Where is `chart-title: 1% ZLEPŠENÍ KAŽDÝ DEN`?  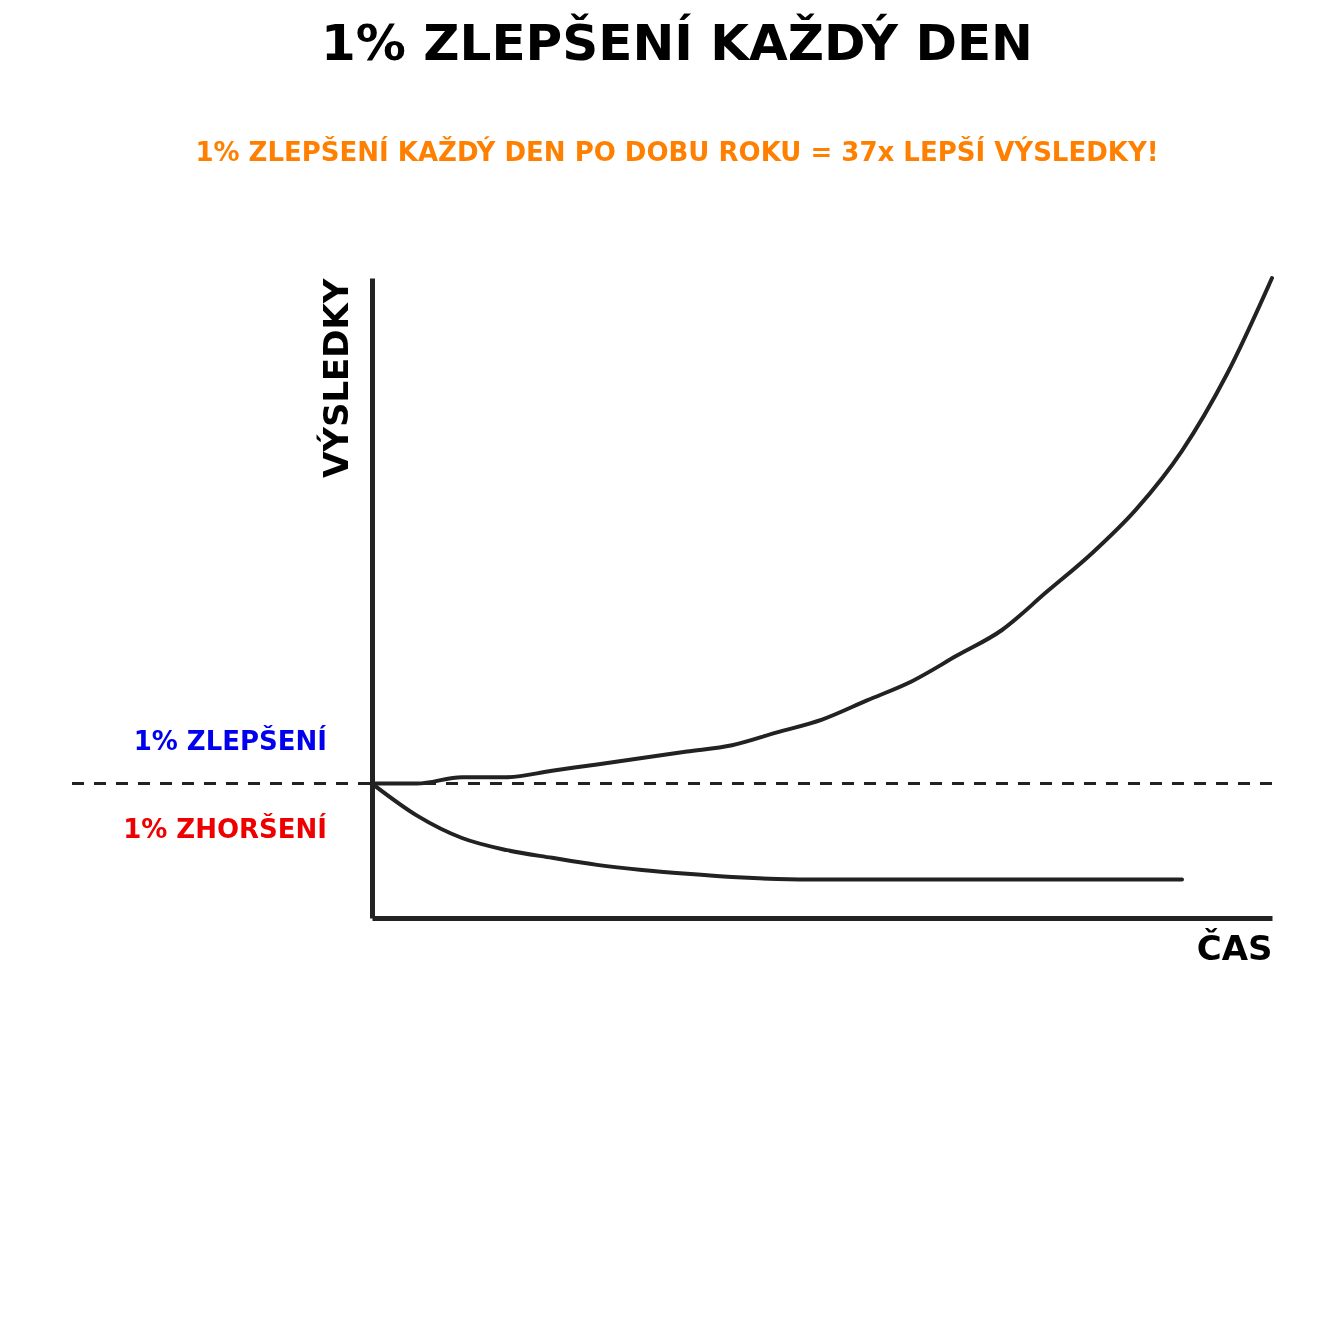 chart-title: 1% ZLEPŠENÍ KAŽDÝ DEN is located at coordinates (677, 42).